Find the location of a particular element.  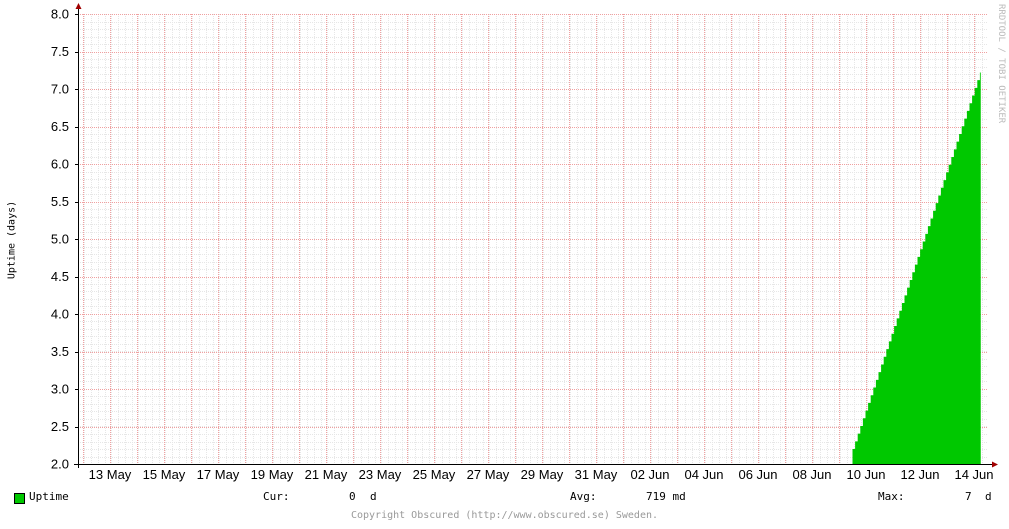

x-tick-label: 17 May is located at coordinates (218, 474).